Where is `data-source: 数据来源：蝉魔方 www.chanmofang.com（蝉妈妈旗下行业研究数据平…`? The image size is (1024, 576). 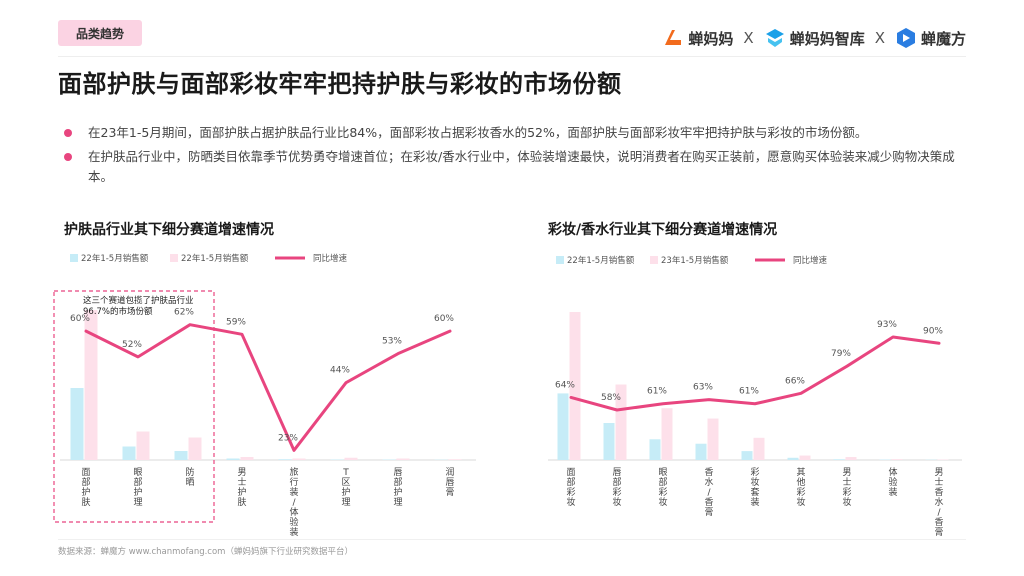
data-source: 数据来源：蝉魔方 www.chanmofang.com（蝉妈妈旗下行业研究数据平… is located at coordinates (205, 552).